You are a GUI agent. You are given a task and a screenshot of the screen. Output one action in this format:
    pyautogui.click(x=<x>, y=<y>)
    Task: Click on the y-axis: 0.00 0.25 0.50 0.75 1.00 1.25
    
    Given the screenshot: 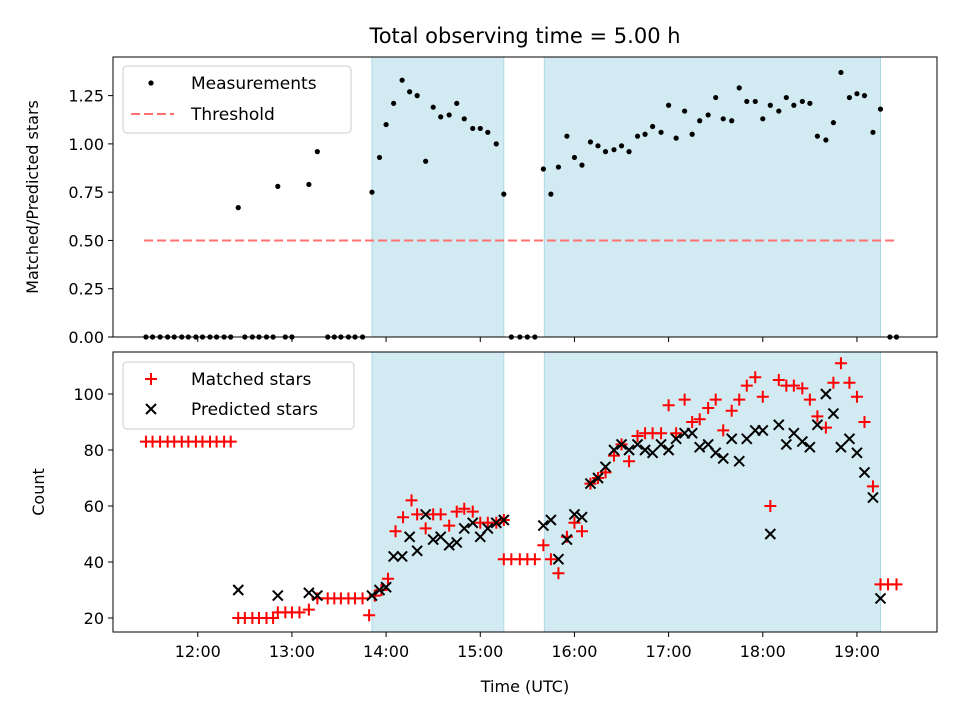 What is the action you would take?
    pyautogui.click(x=90, y=217)
    